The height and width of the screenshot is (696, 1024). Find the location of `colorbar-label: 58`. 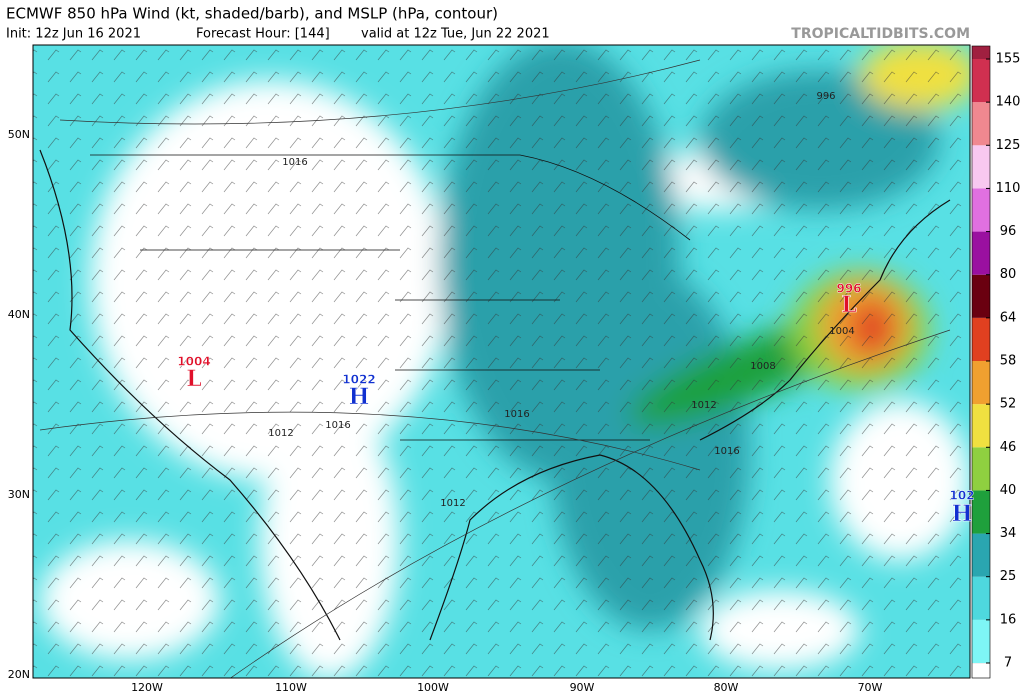

colorbar-label: 58 is located at coordinates (1008, 361).